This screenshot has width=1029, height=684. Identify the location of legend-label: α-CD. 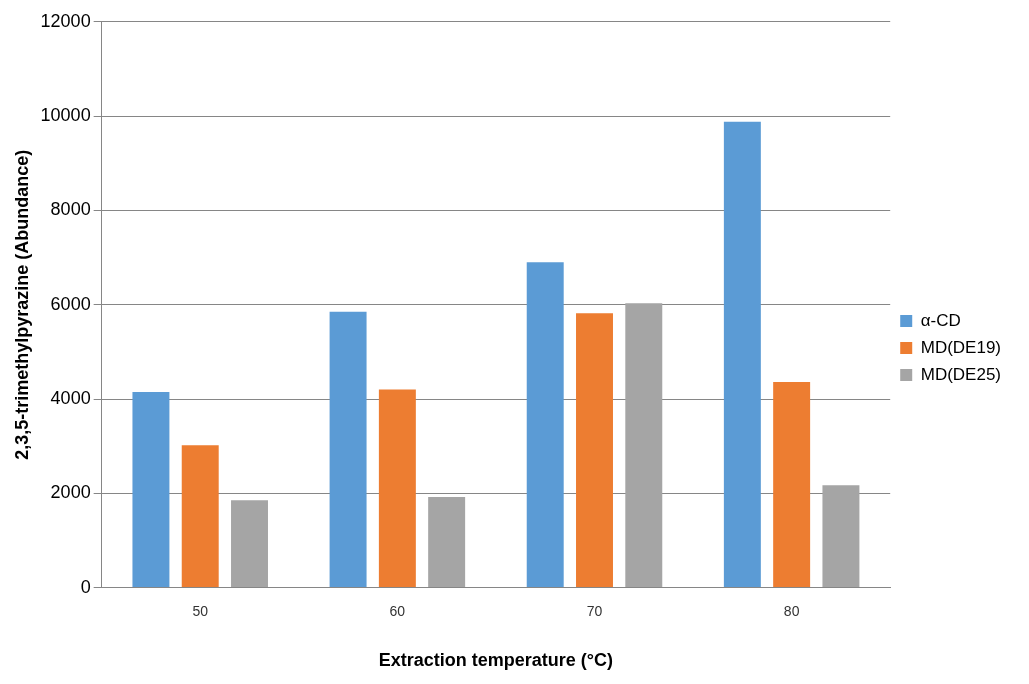
(940, 320).